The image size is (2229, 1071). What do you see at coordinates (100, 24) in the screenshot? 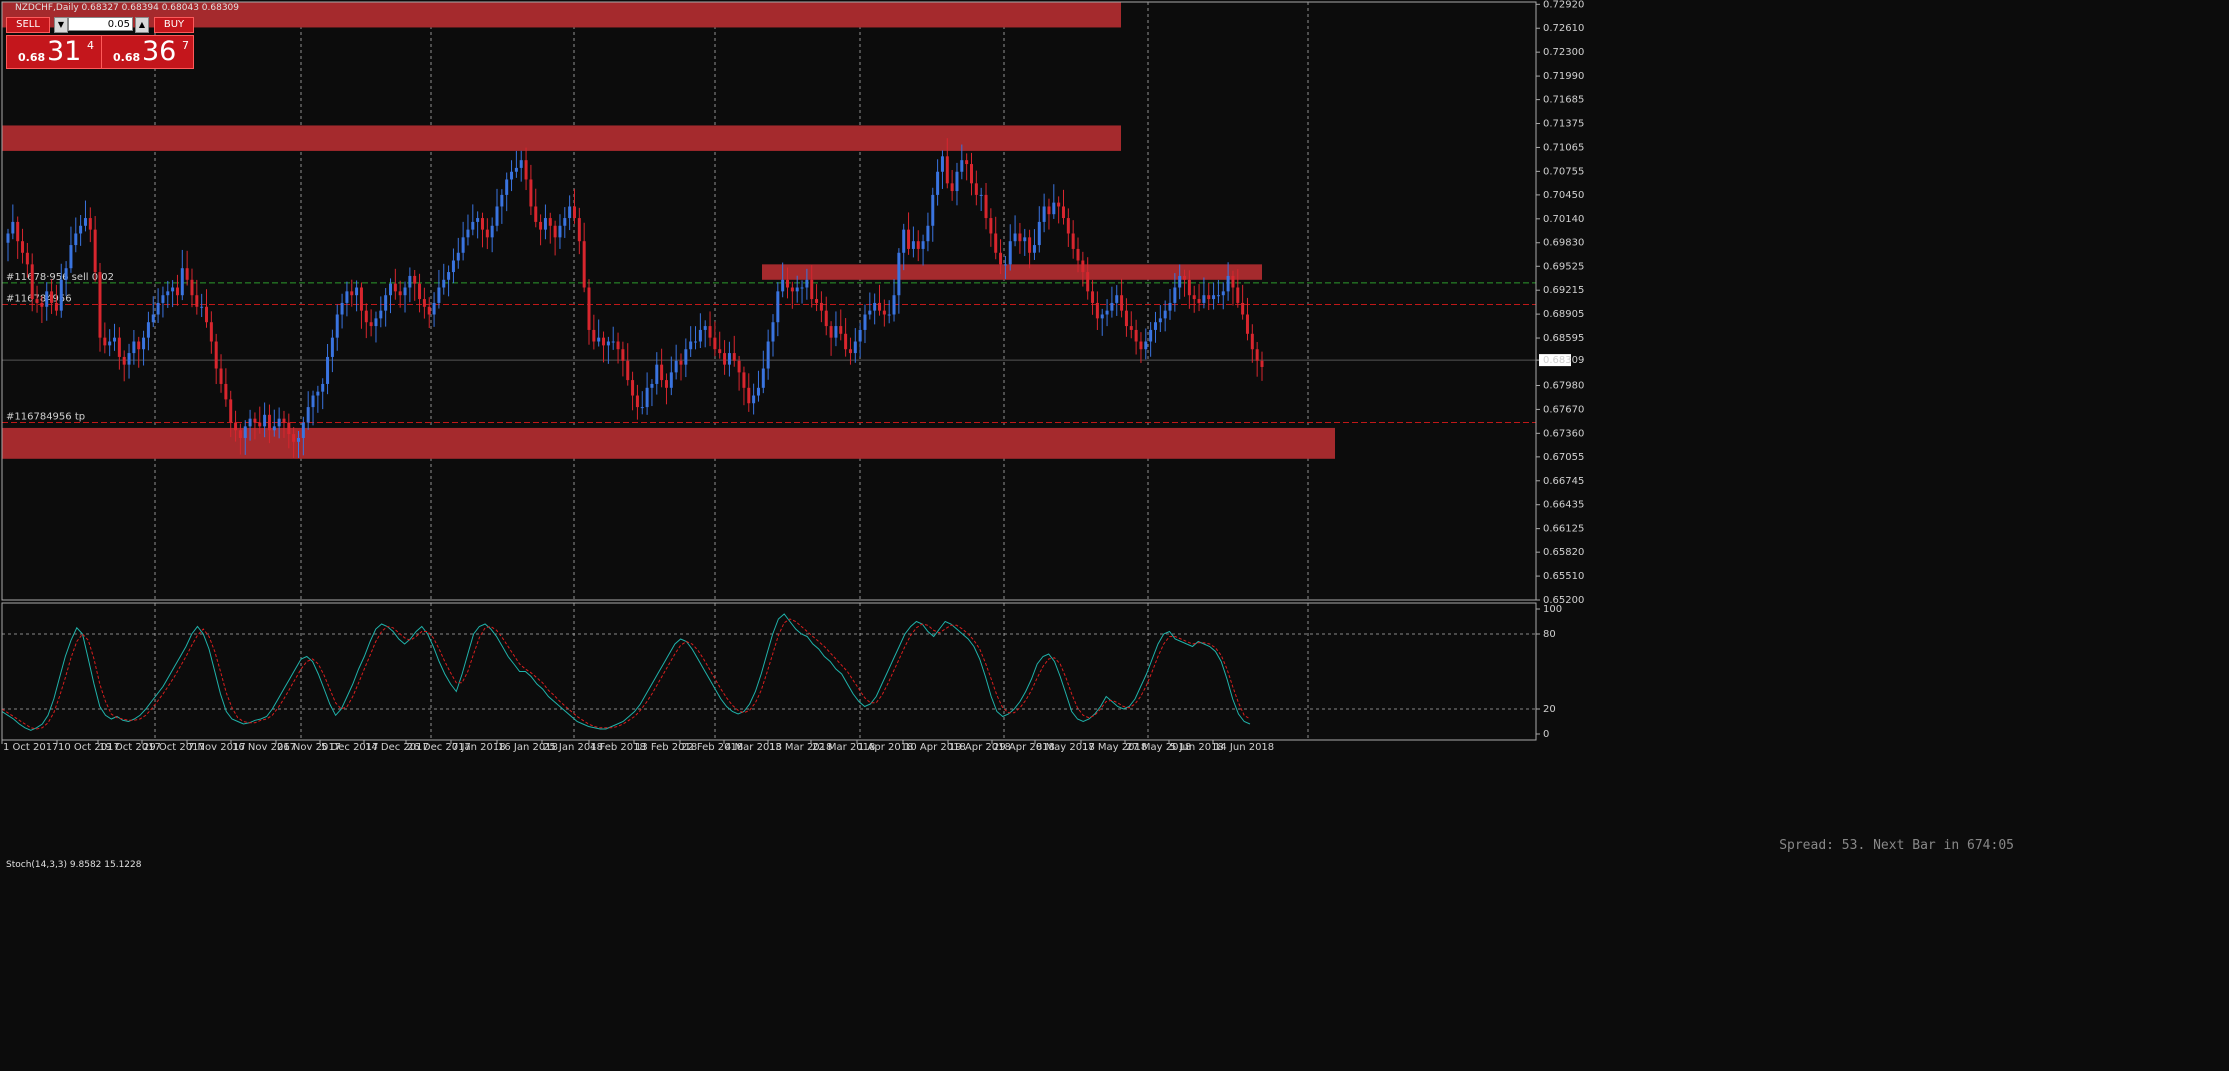
I see `lot-size-input: 0.05` at bounding box center [100, 24].